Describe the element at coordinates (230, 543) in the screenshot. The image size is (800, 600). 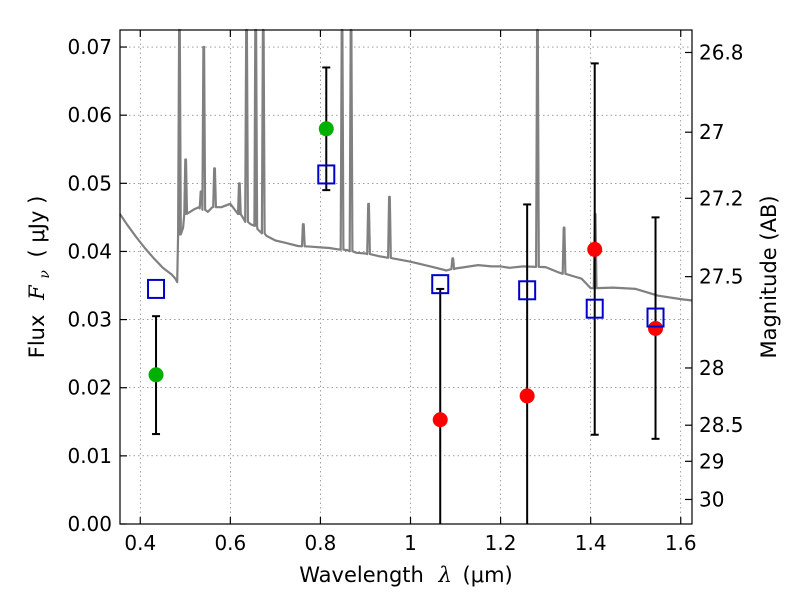
I see `x-tick-label: 0.6` at that location.